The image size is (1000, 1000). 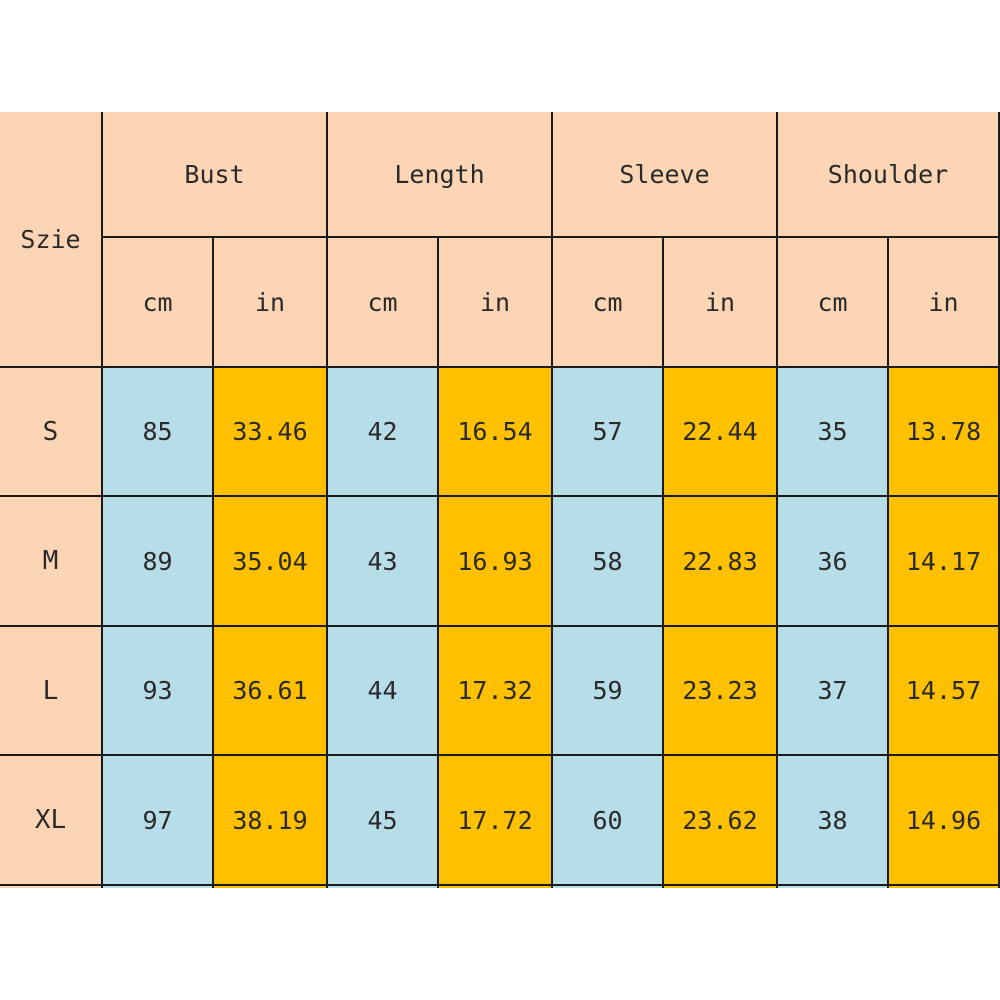 I want to click on in-value-cell: 23.23, so click(x=721, y=691).